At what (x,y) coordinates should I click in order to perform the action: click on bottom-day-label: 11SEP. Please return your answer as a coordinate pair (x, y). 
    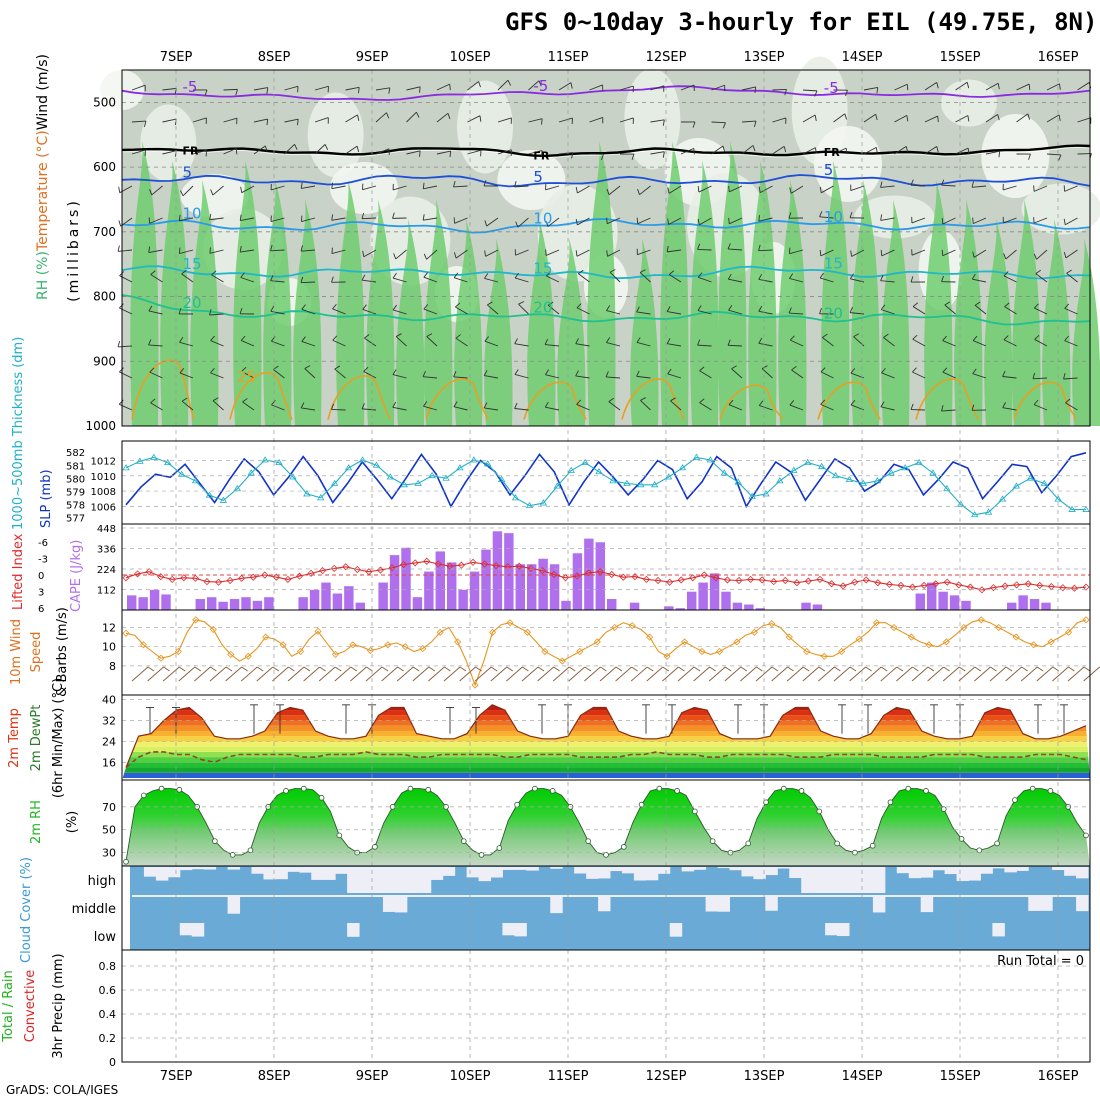
    Looking at the image, I should click on (568, 1076).